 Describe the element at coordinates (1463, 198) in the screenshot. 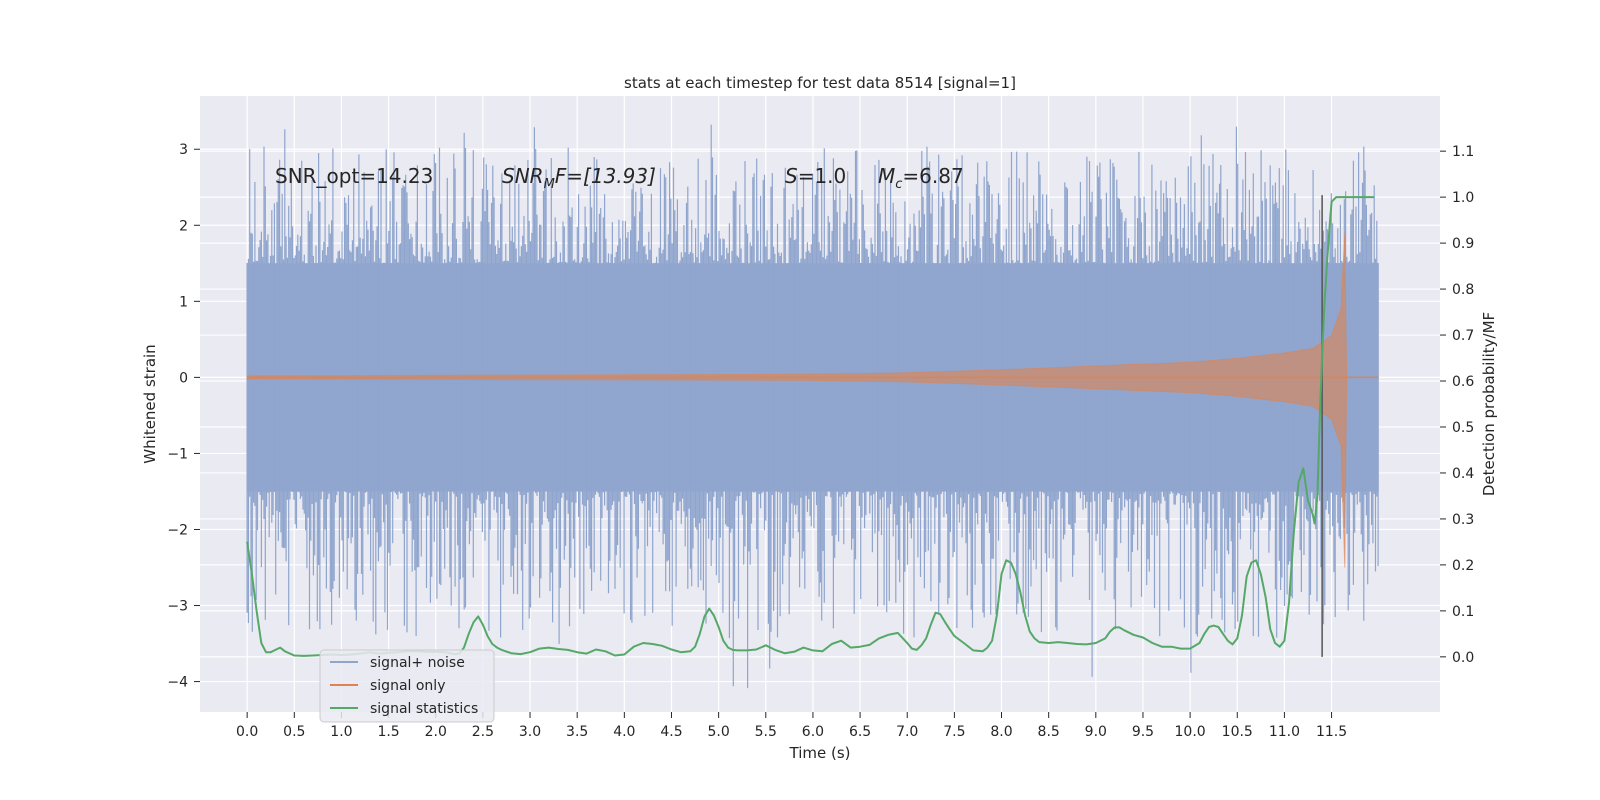

I see `y2-tick-label: 1.0` at that location.